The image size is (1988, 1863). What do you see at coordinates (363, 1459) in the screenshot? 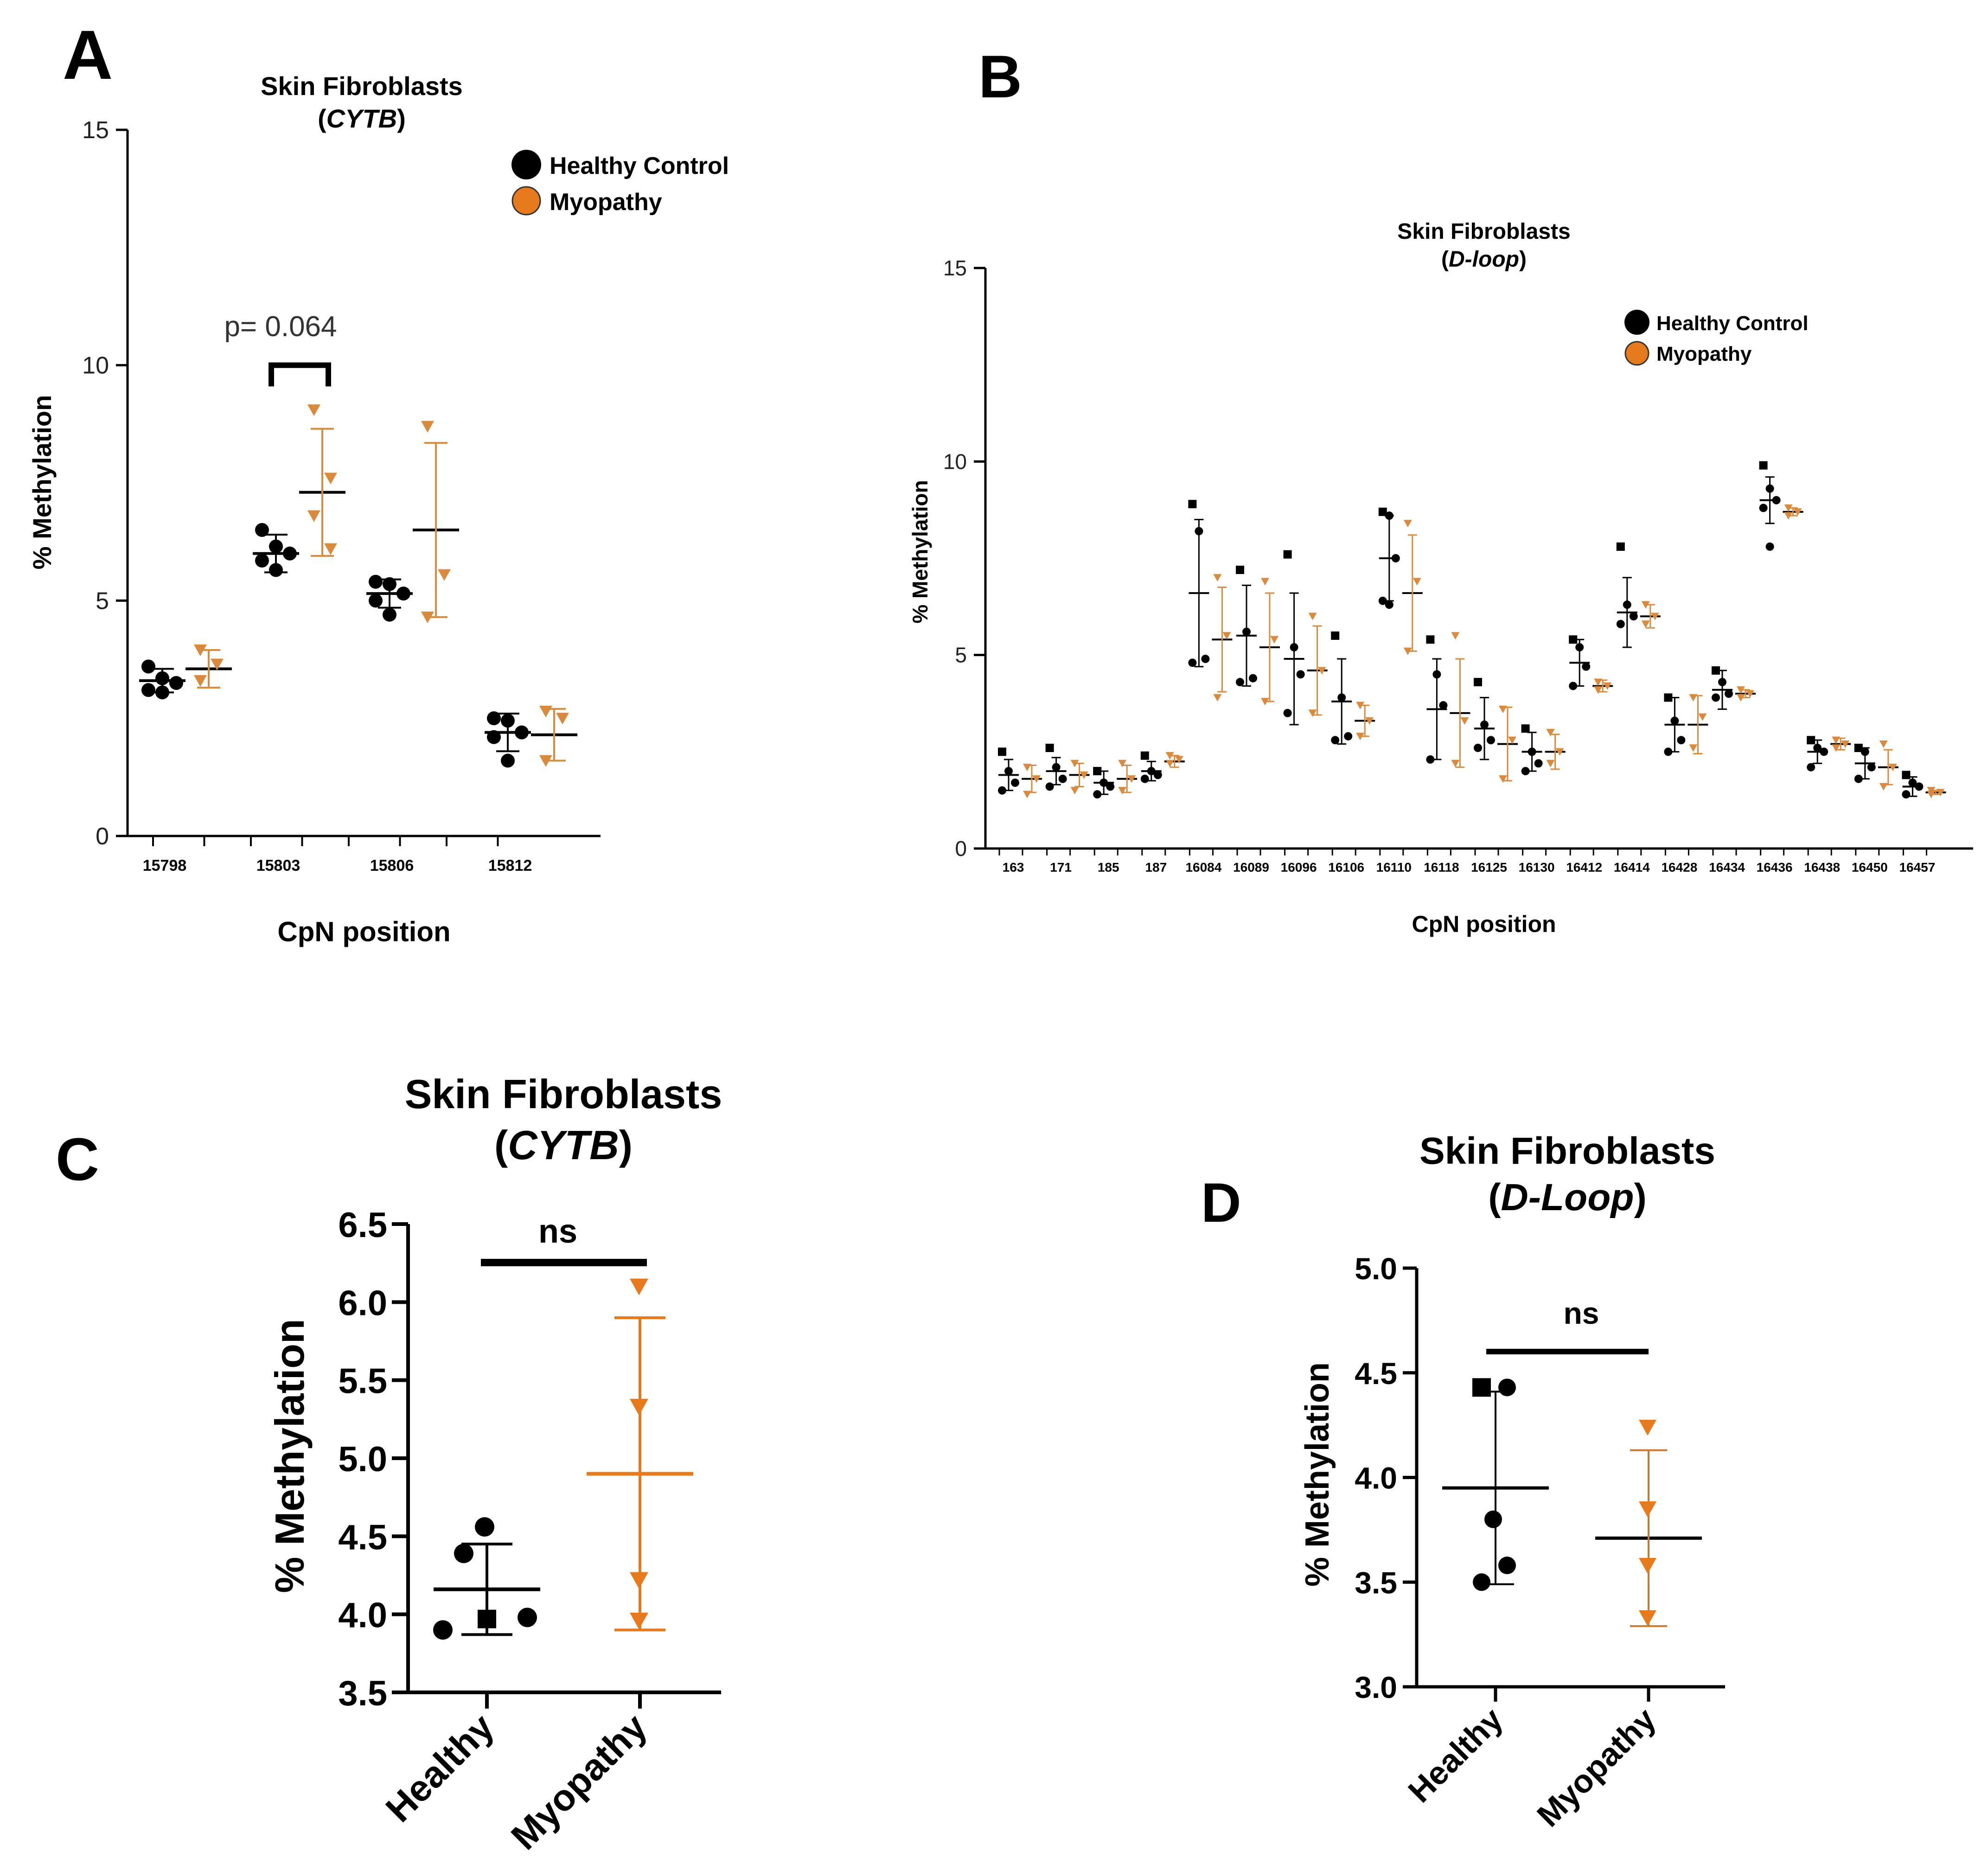
I see `y-tick-label: 5.0` at bounding box center [363, 1459].